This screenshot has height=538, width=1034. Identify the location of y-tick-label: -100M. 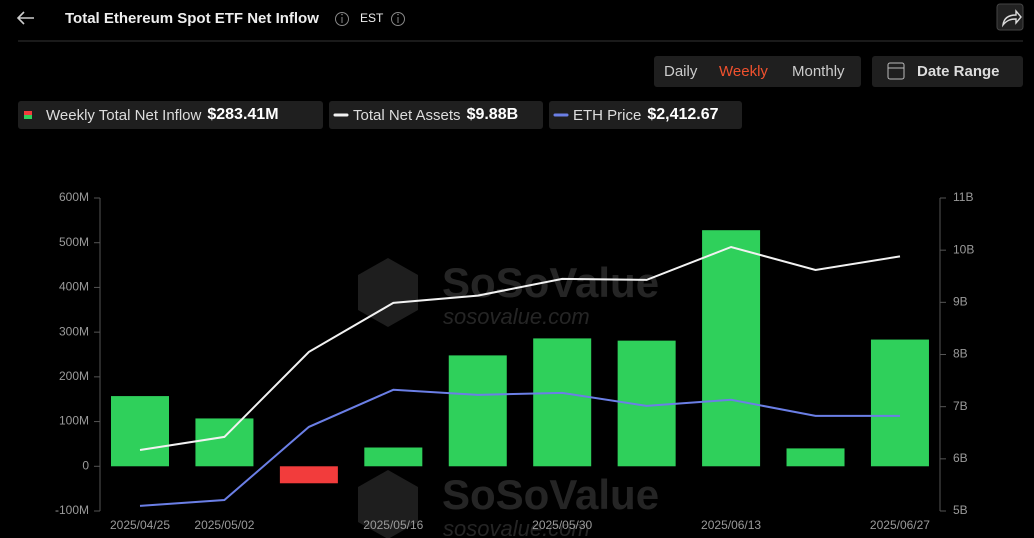
(72, 510).